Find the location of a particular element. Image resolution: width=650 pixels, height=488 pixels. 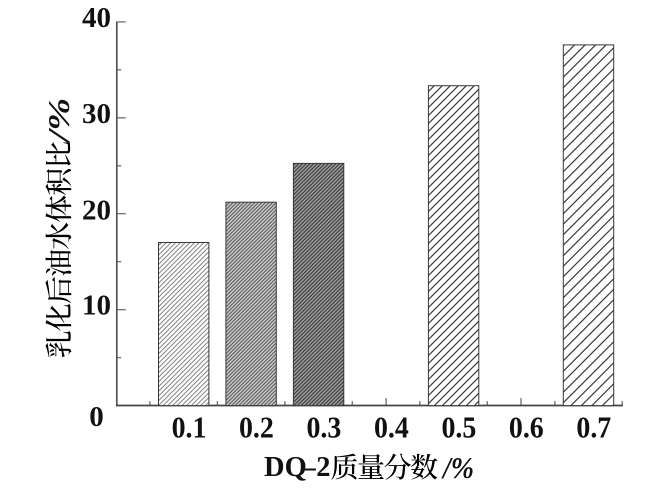

svg-text: DQ is located at coordinates (285, 467).